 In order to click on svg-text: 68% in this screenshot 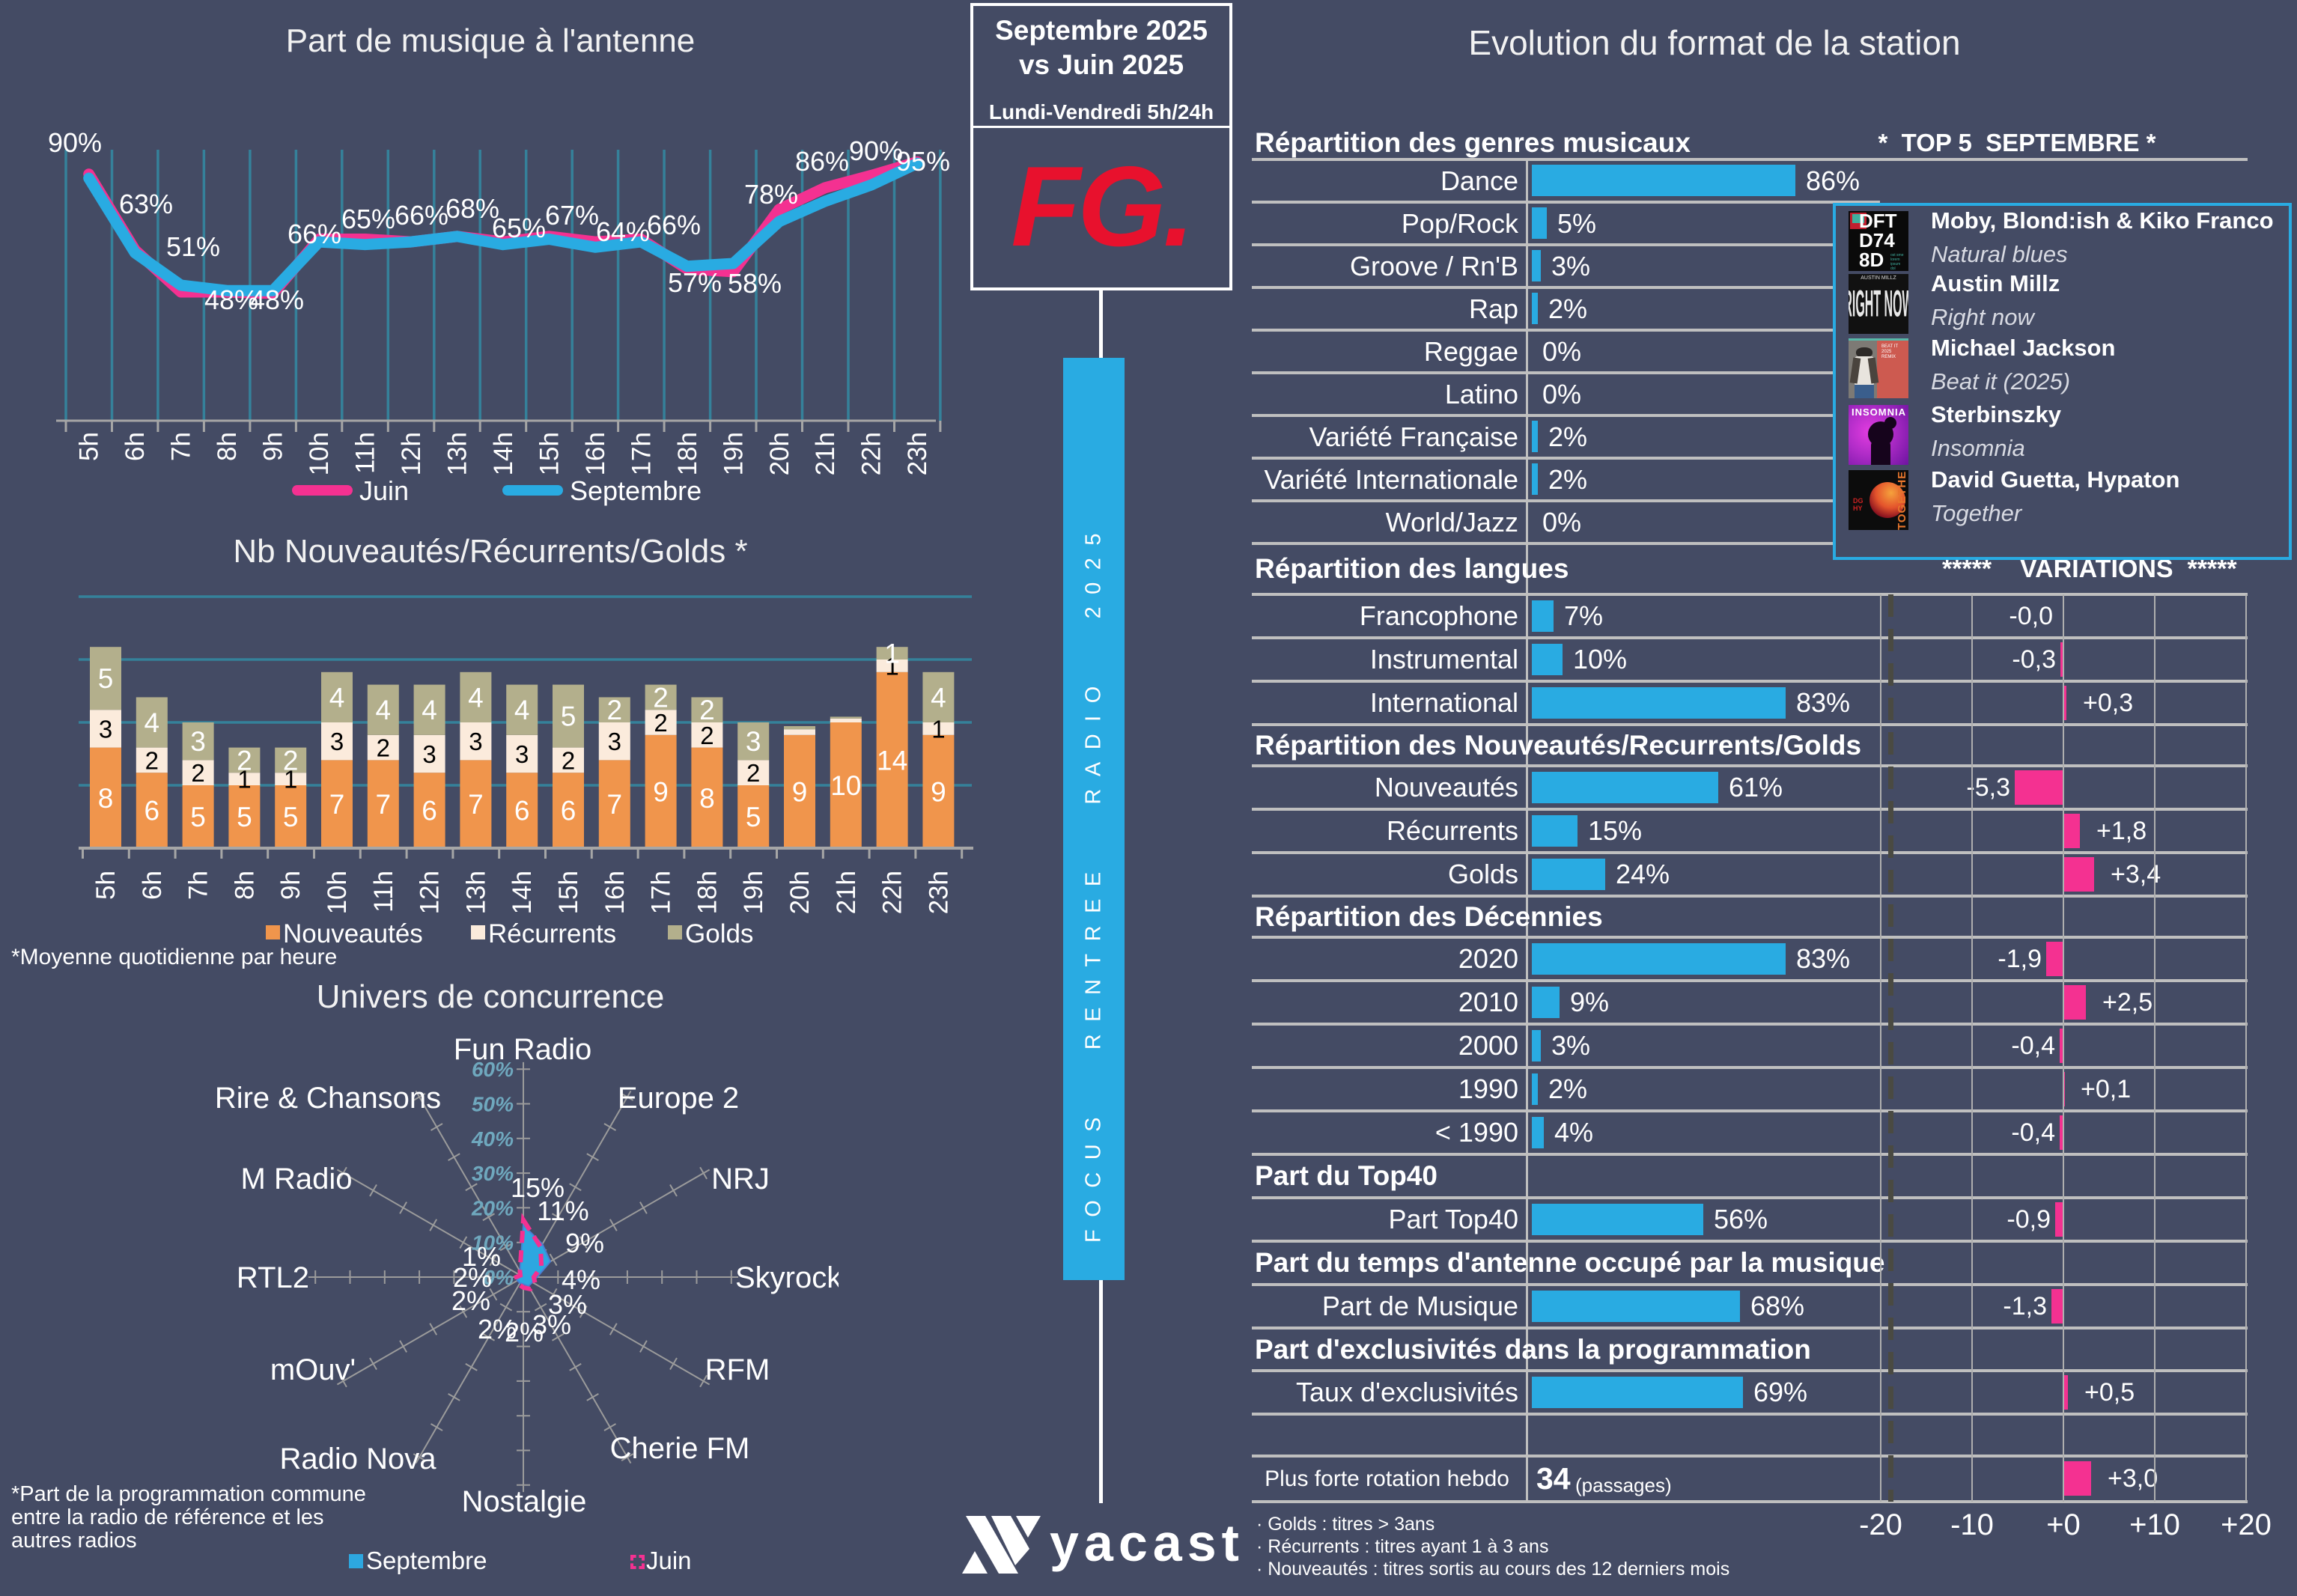, I will do `click(472, 208)`.